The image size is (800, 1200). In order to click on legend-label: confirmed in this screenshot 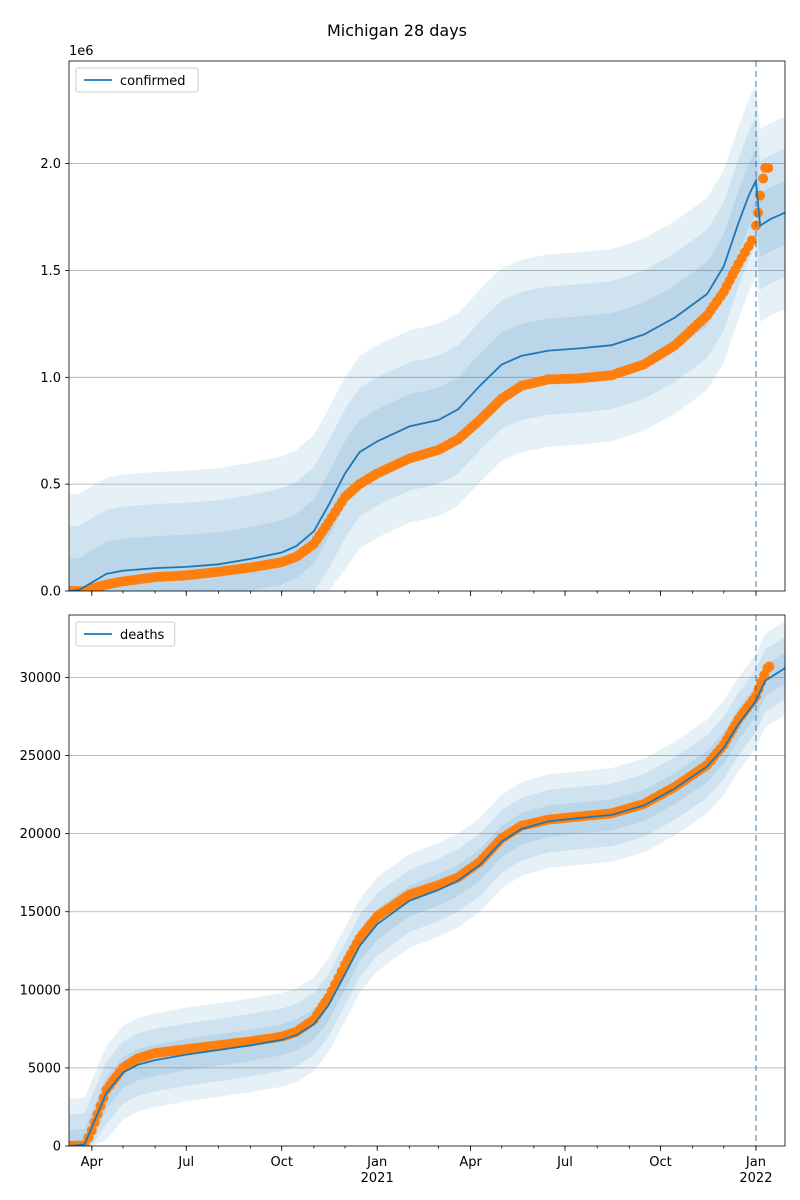, I will do `click(153, 81)`.